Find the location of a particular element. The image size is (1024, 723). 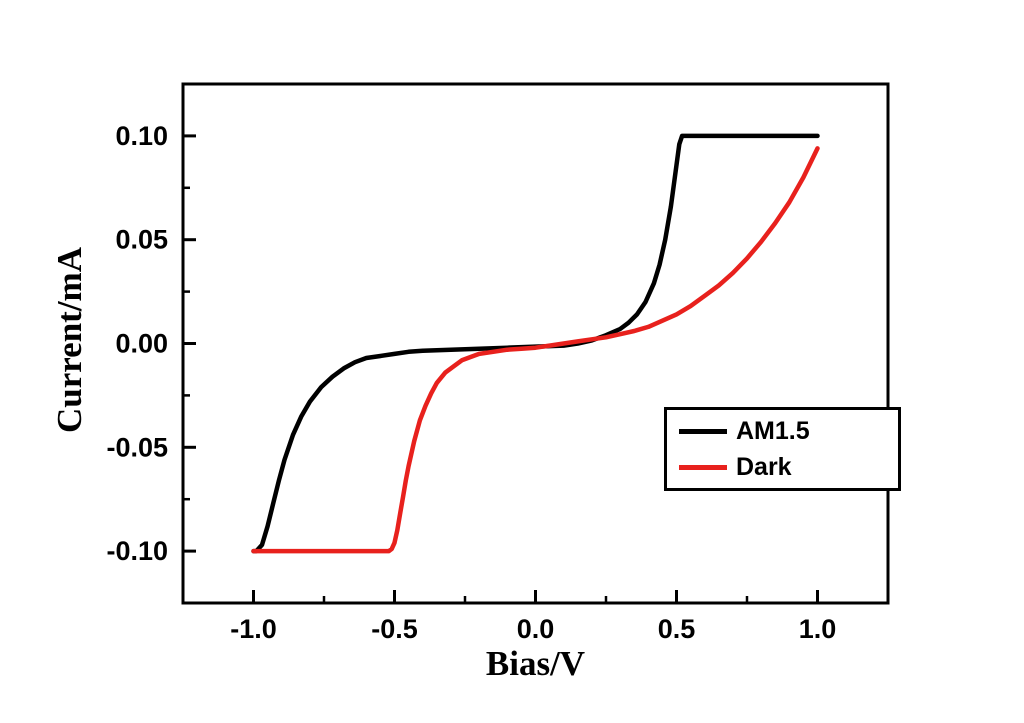

legend-entry-dark: Dark is located at coordinates (788, 467).